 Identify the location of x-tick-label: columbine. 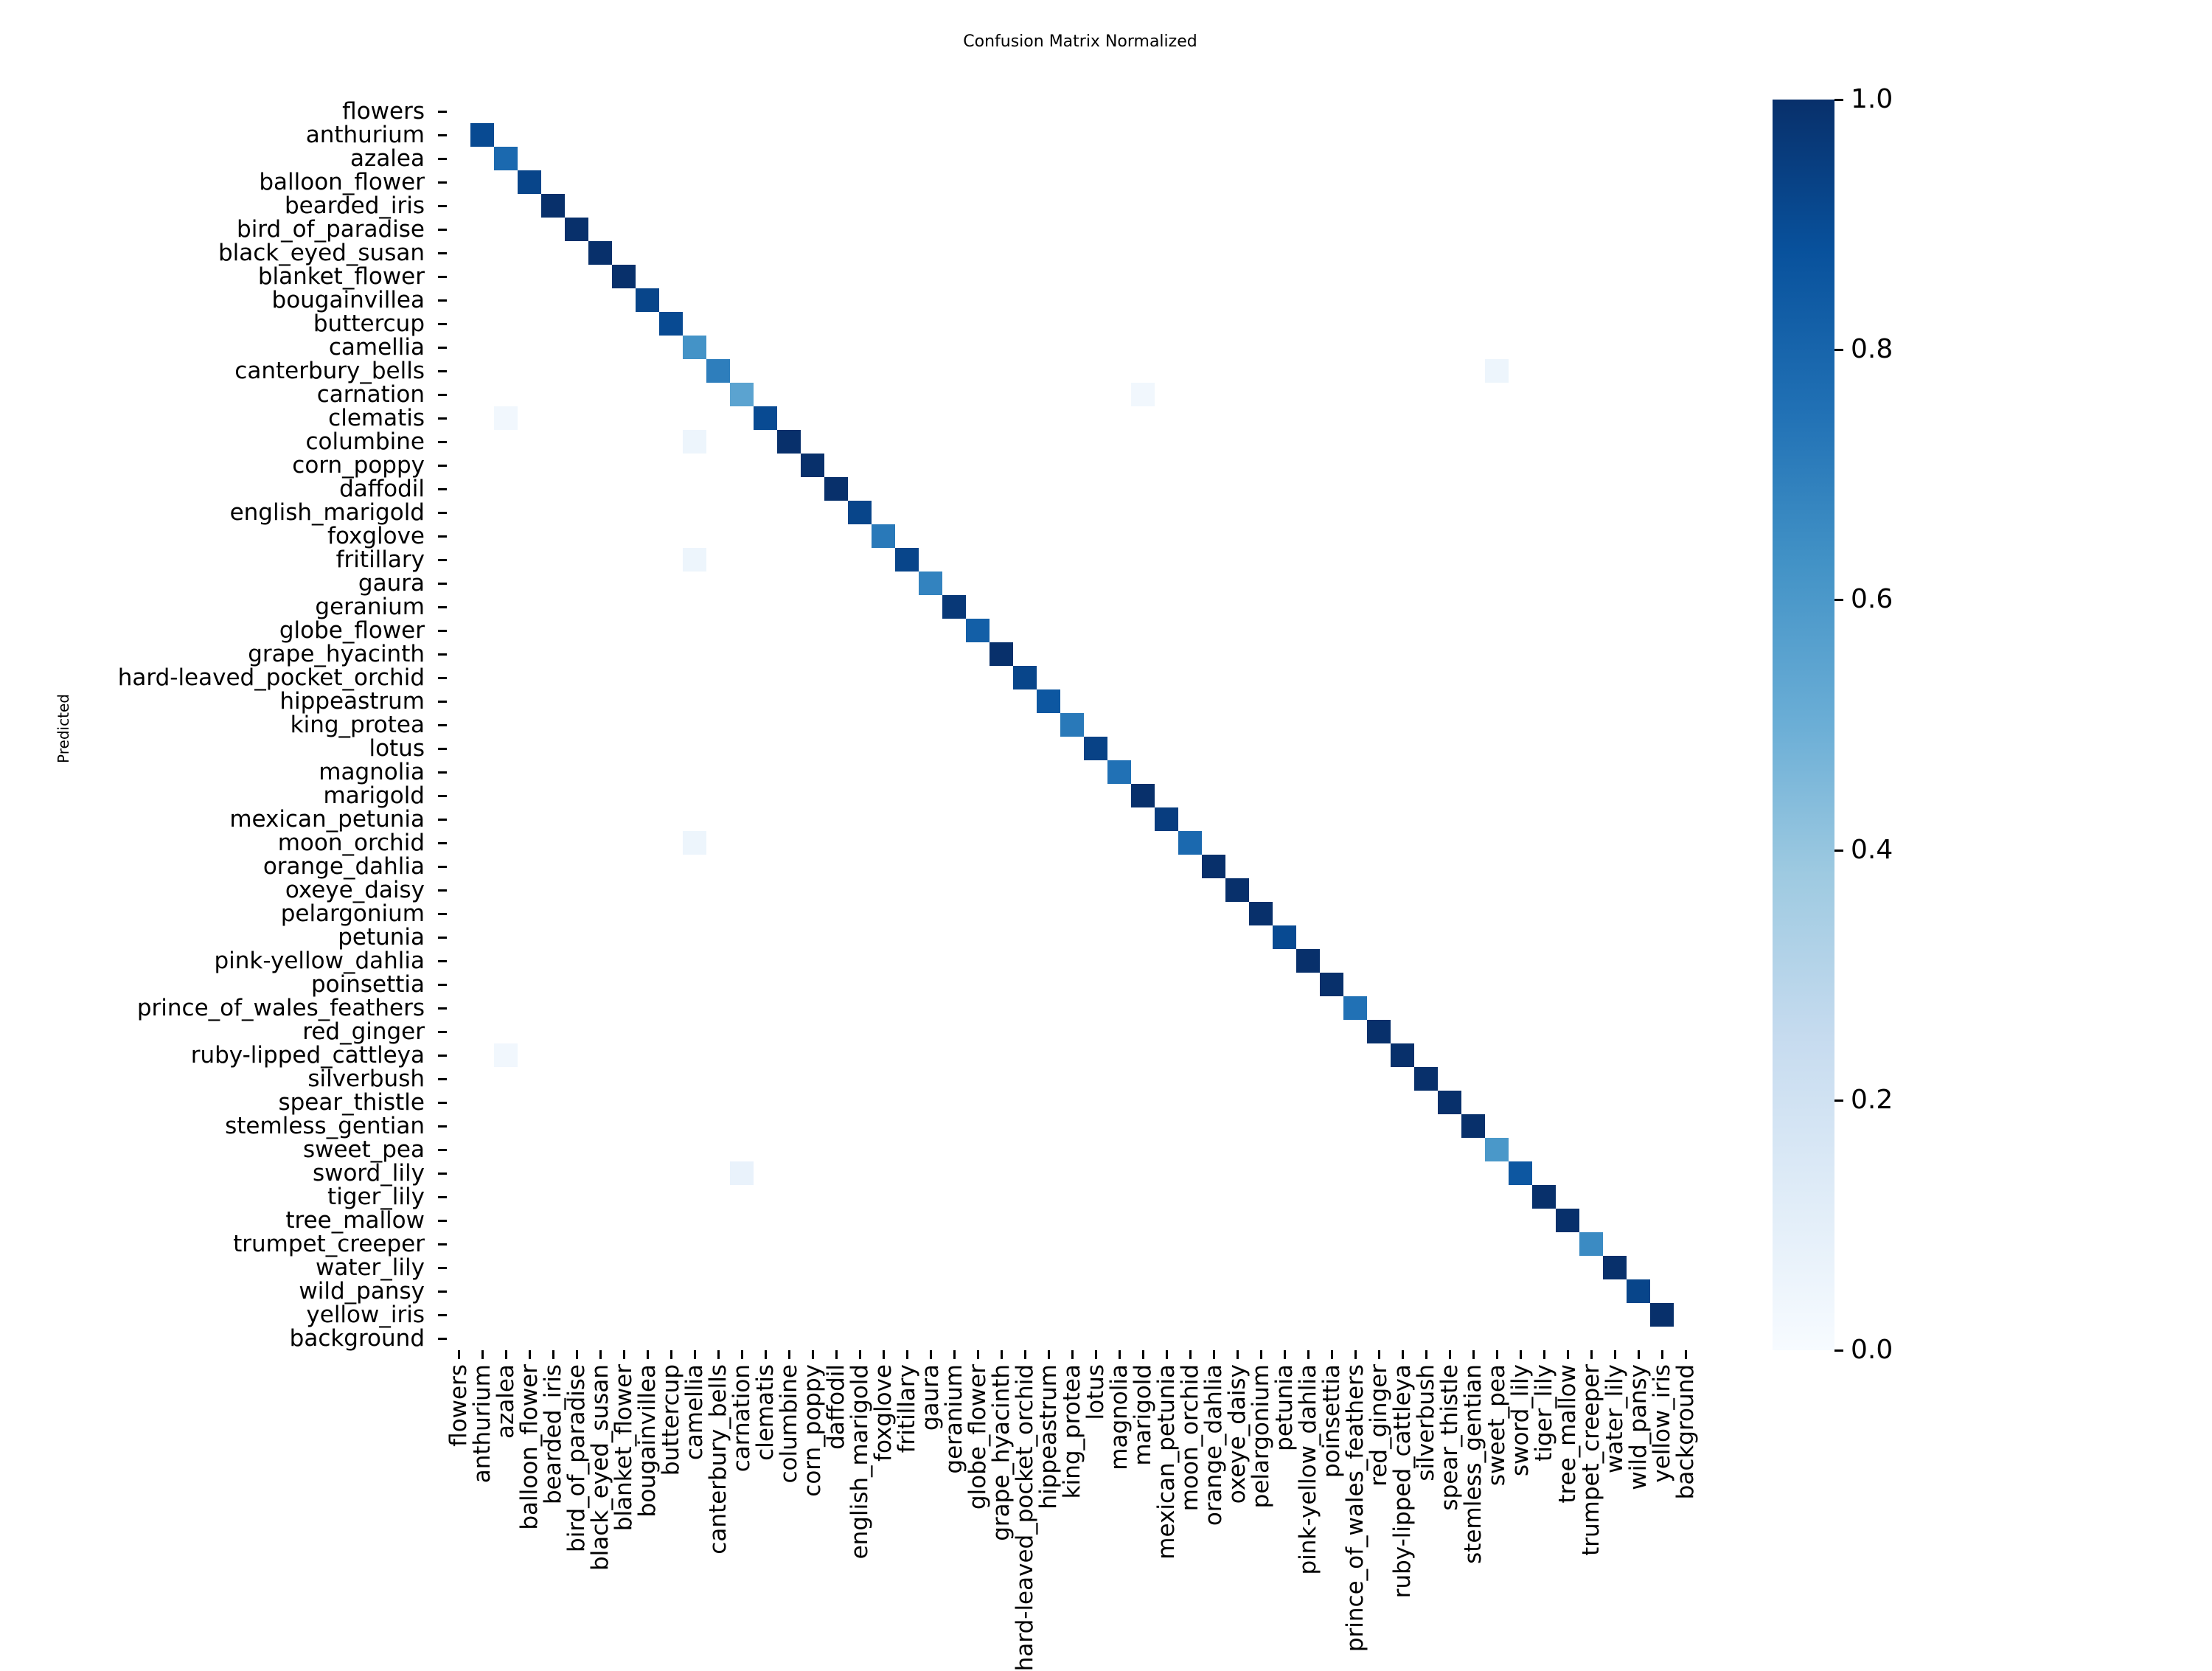
(789, 1424).